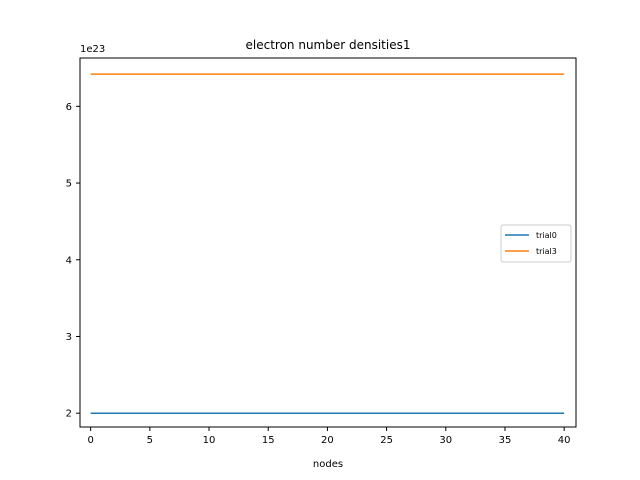 The height and width of the screenshot is (480, 640). Describe the element at coordinates (328, 464) in the screenshot. I see `x-axis-label: nodes` at that location.